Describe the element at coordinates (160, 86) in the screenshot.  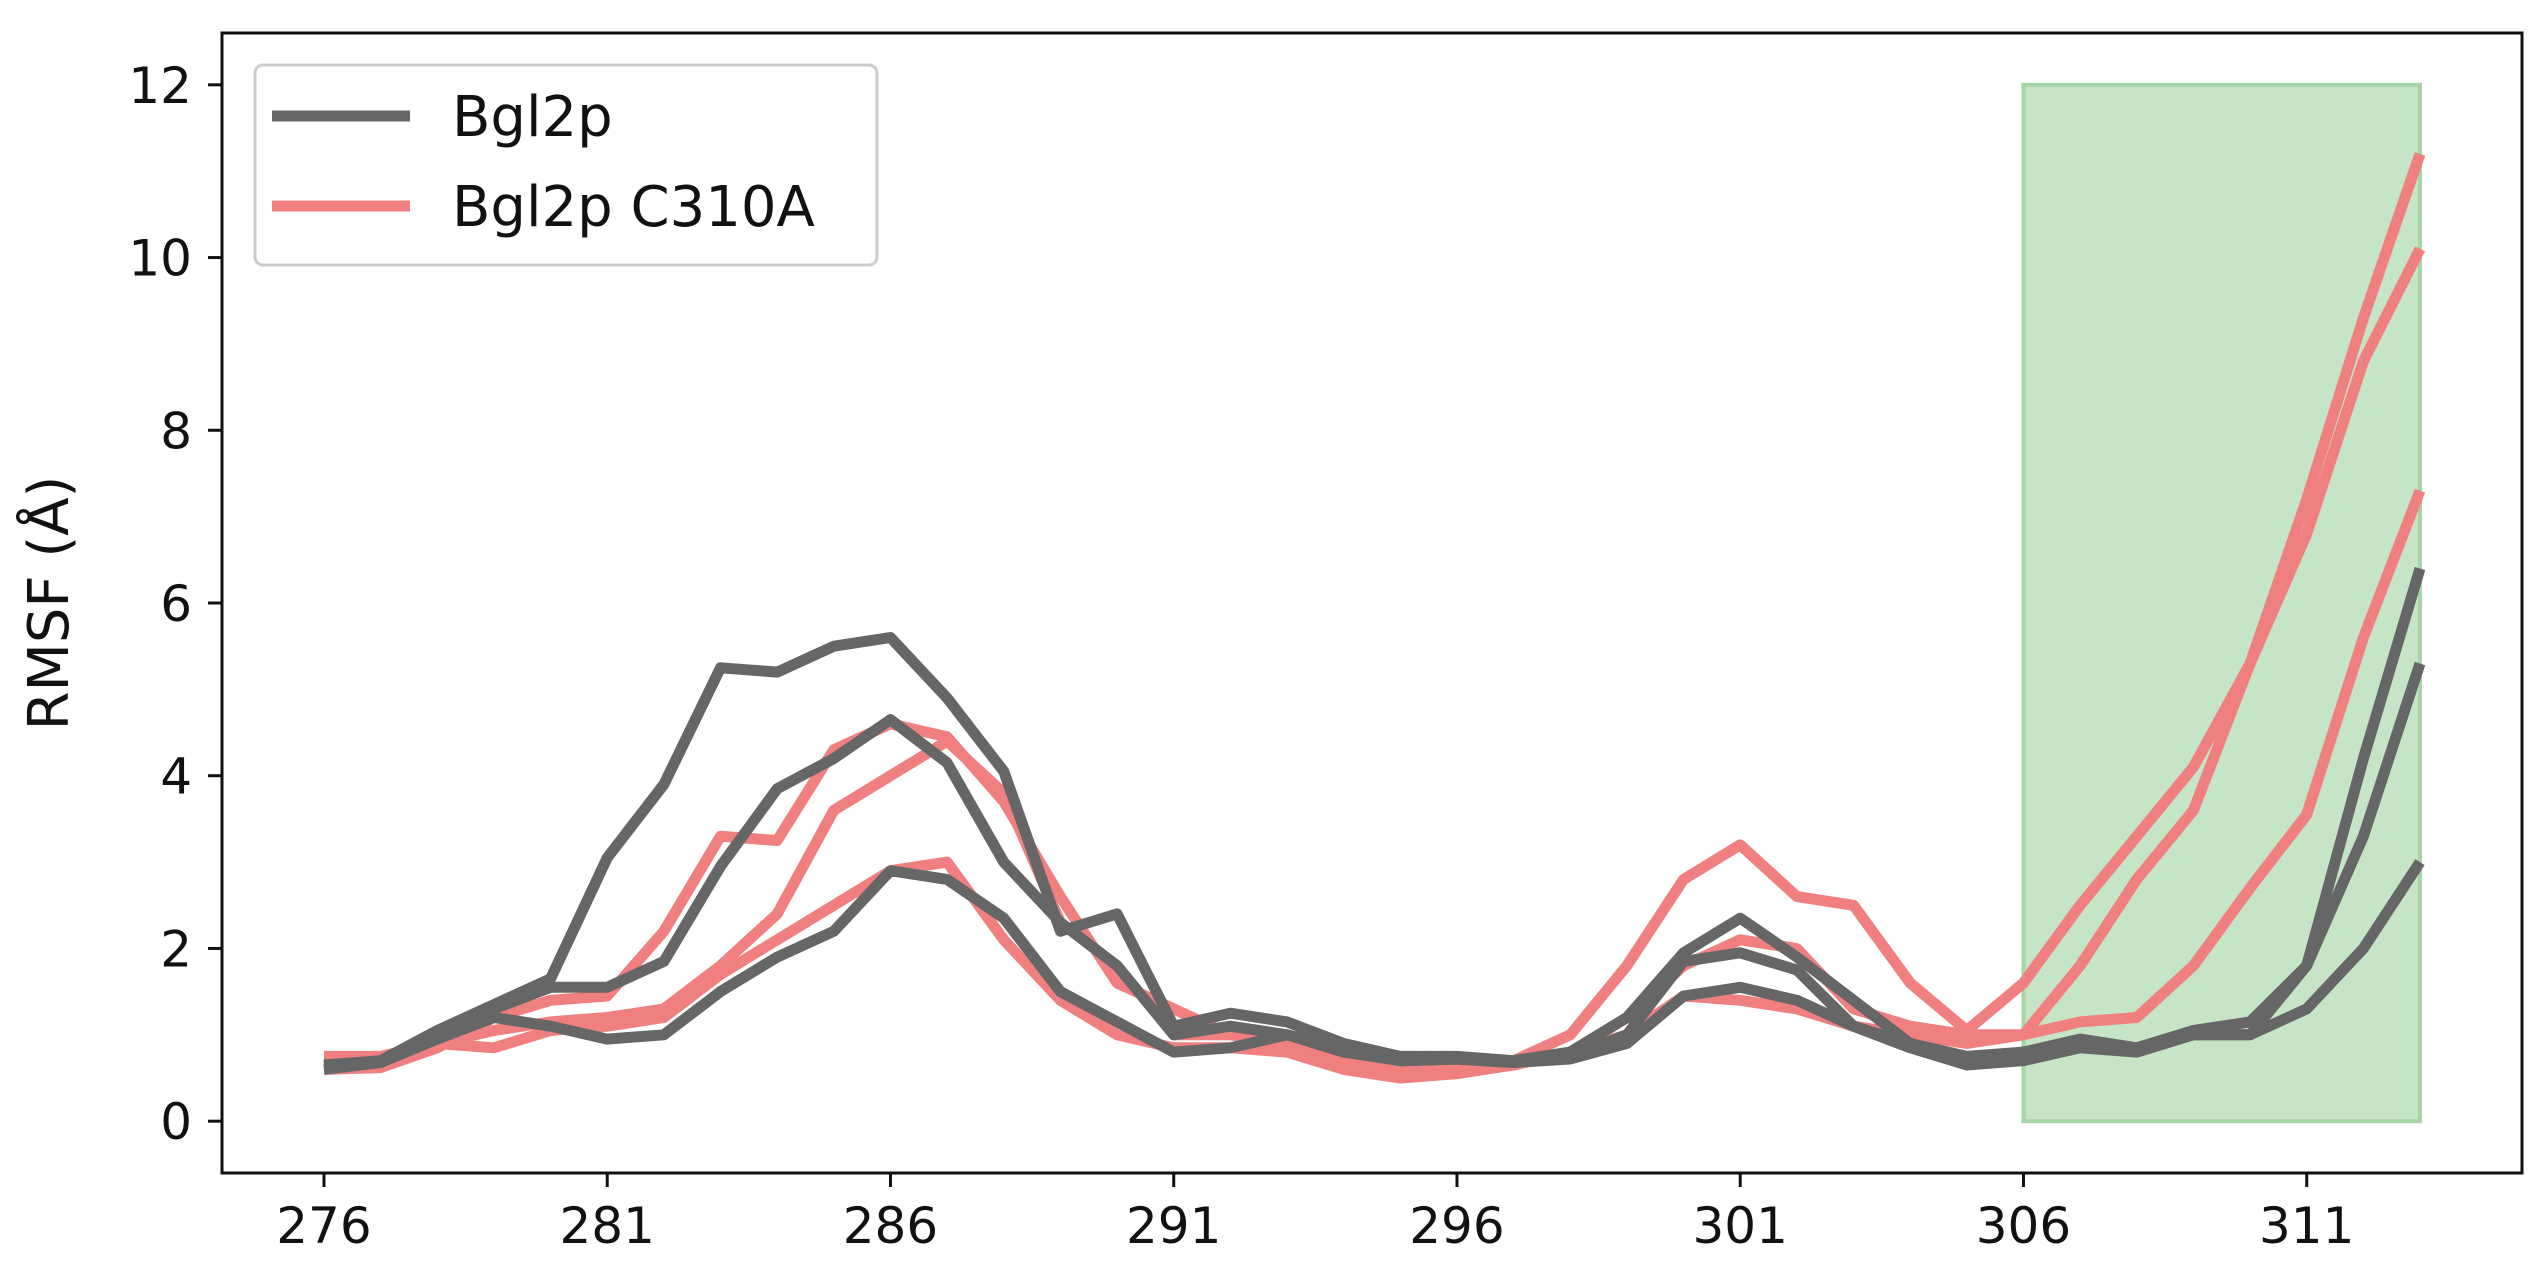
I see `y-tick-label: 12` at that location.